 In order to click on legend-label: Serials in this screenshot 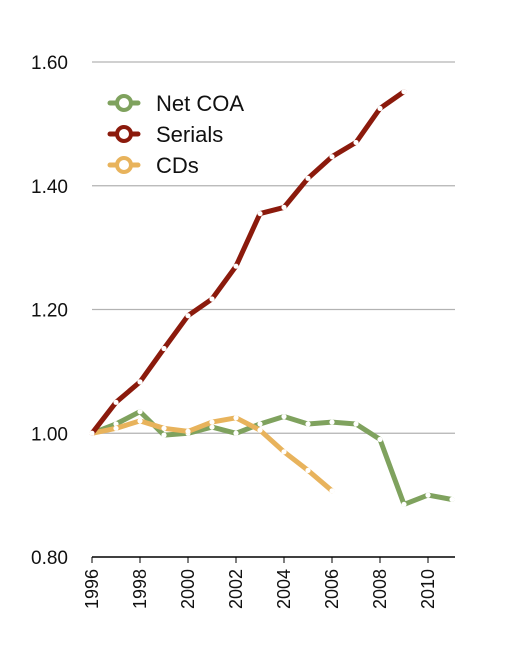, I will do `click(189, 134)`.